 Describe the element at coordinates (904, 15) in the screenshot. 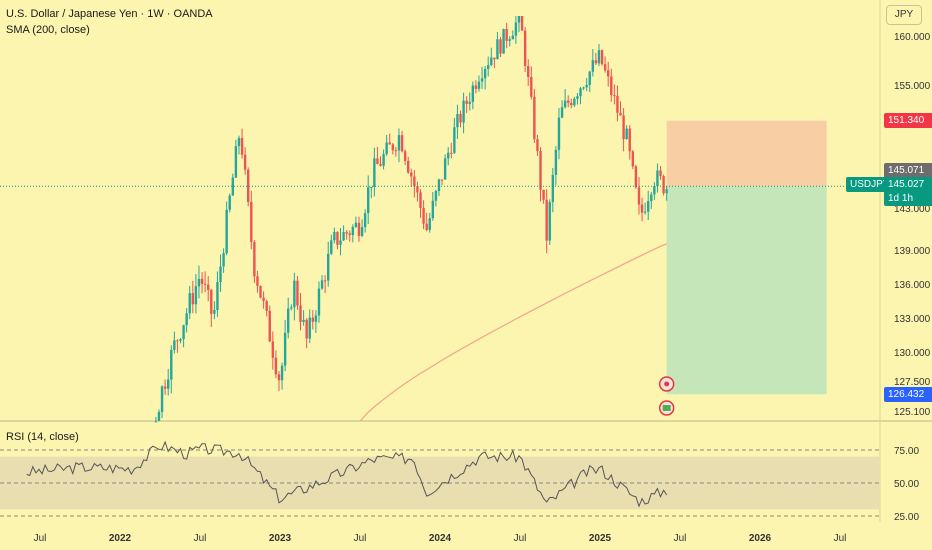

I see `currency-button: JPY` at that location.